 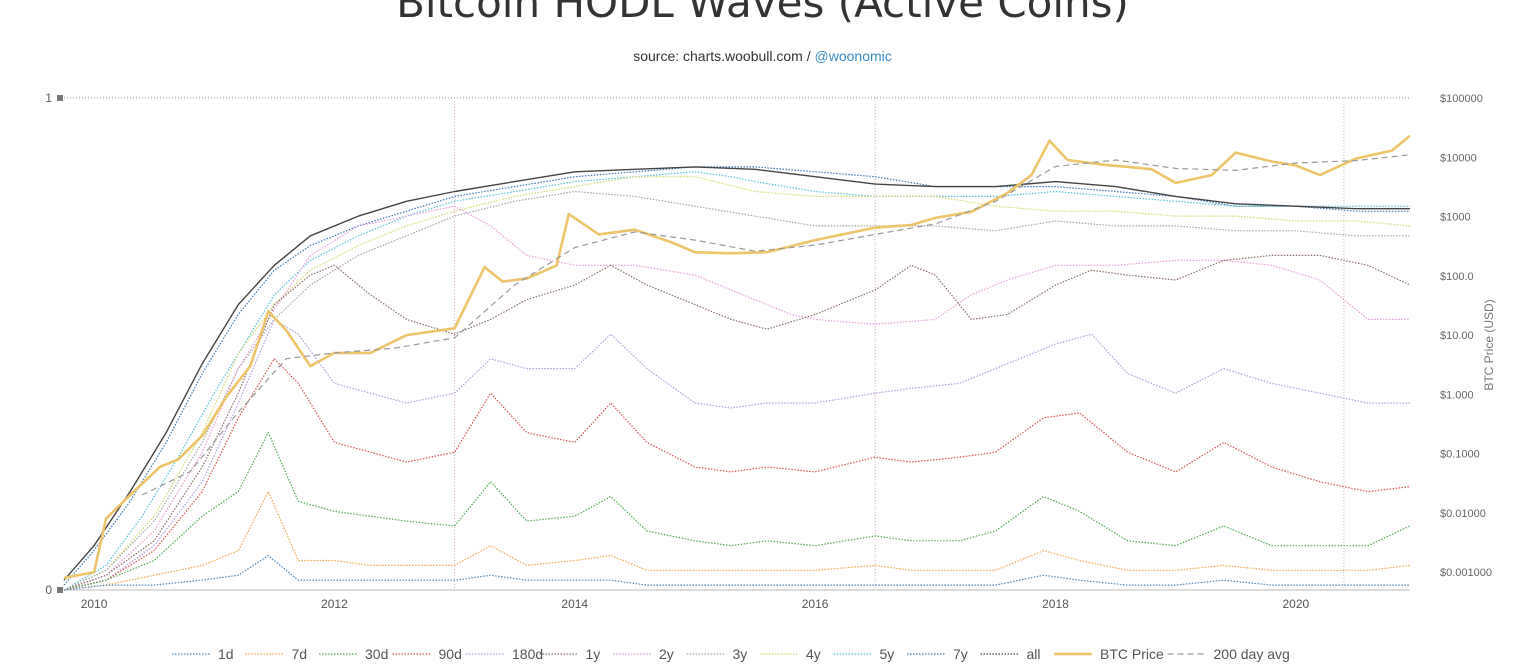 I want to click on legend-label-90d: 90d, so click(x=450, y=654).